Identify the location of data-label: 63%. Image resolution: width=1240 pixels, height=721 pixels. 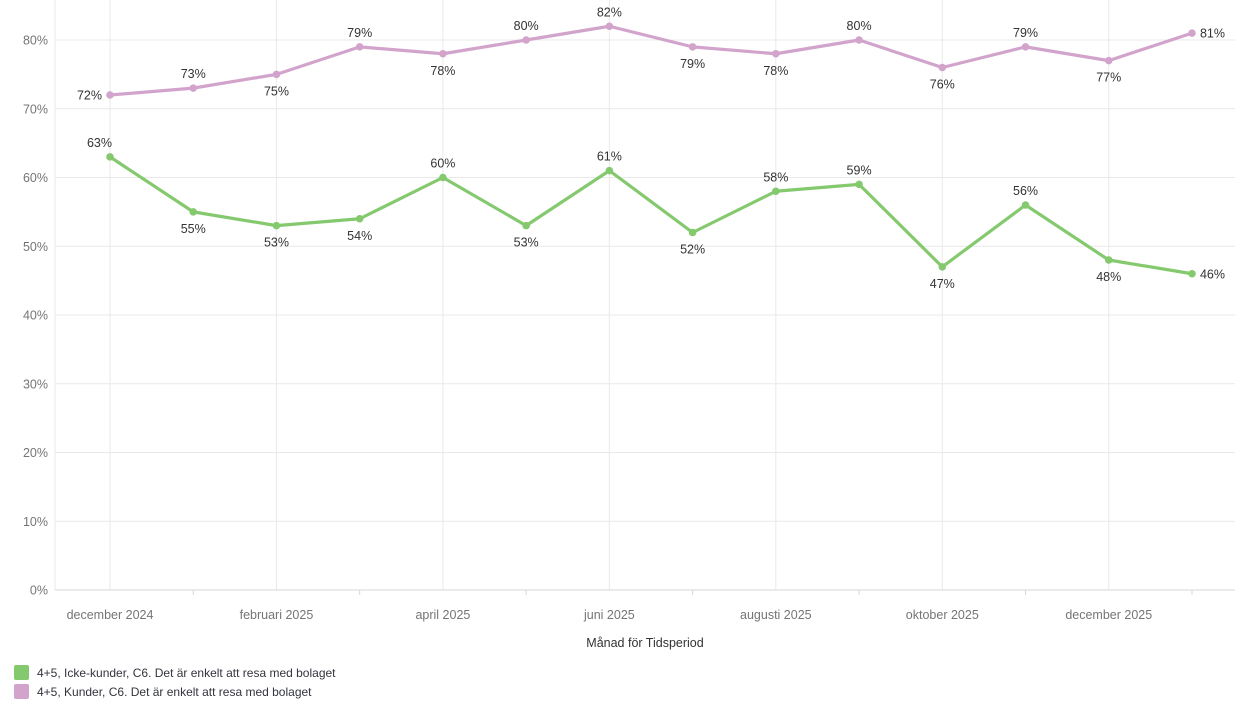
(99, 143).